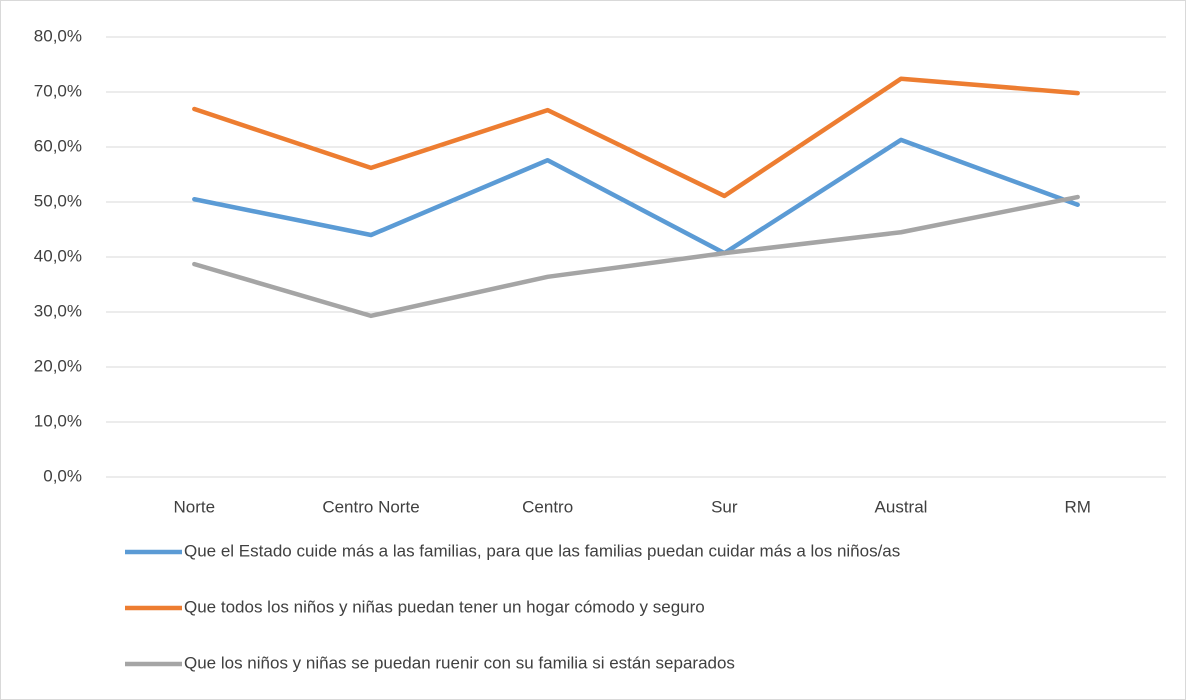 The image size is (1186, 700). I want to click on y-tick-label: 10,0%, so click(58, 420).